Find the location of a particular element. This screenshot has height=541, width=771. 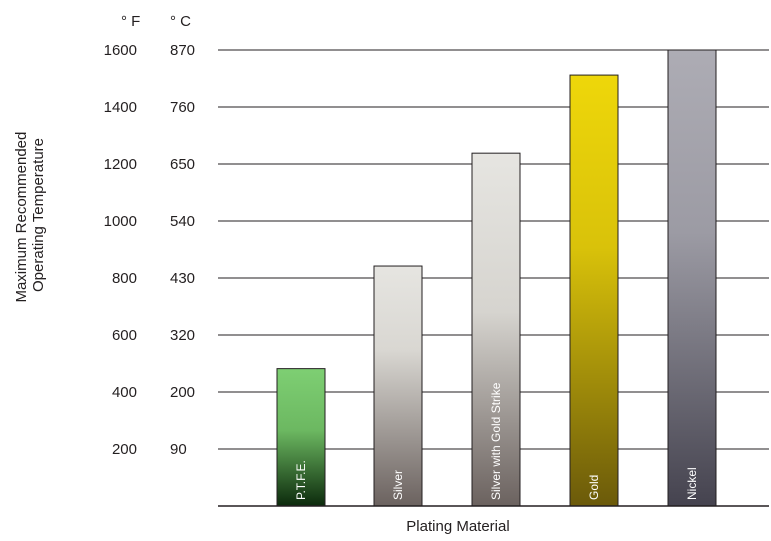

y-tick-label-fahrenheit: 1200 is located at coordinates (120, 164).